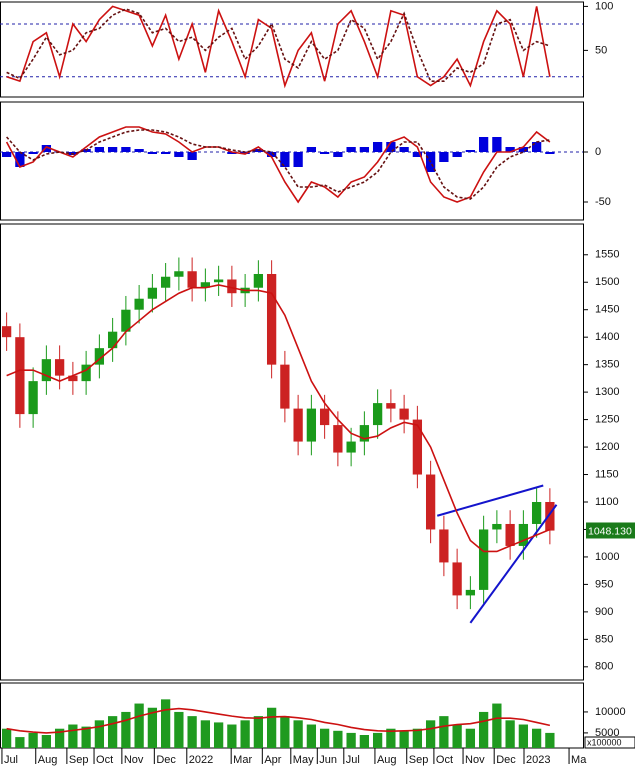  What do you see at coordinates (607, 310) in the screenshot?
I see `y-tick-label: 1450` at bounding box center [607, 310].